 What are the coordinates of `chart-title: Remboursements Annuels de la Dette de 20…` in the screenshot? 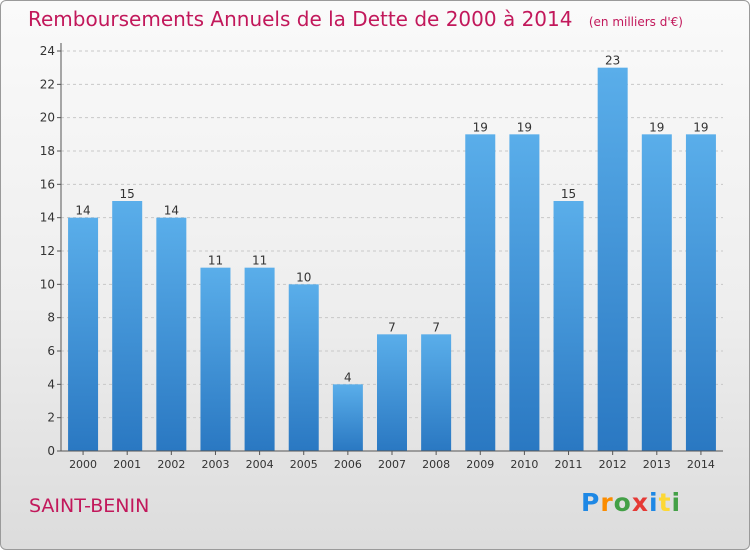 It's located at (355, 19).